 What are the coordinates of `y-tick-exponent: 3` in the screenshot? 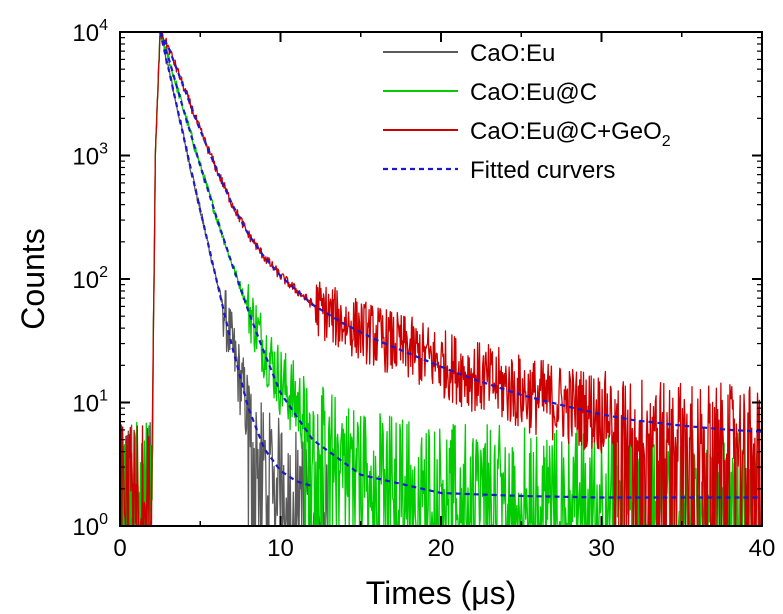 It's located at (103, 149).